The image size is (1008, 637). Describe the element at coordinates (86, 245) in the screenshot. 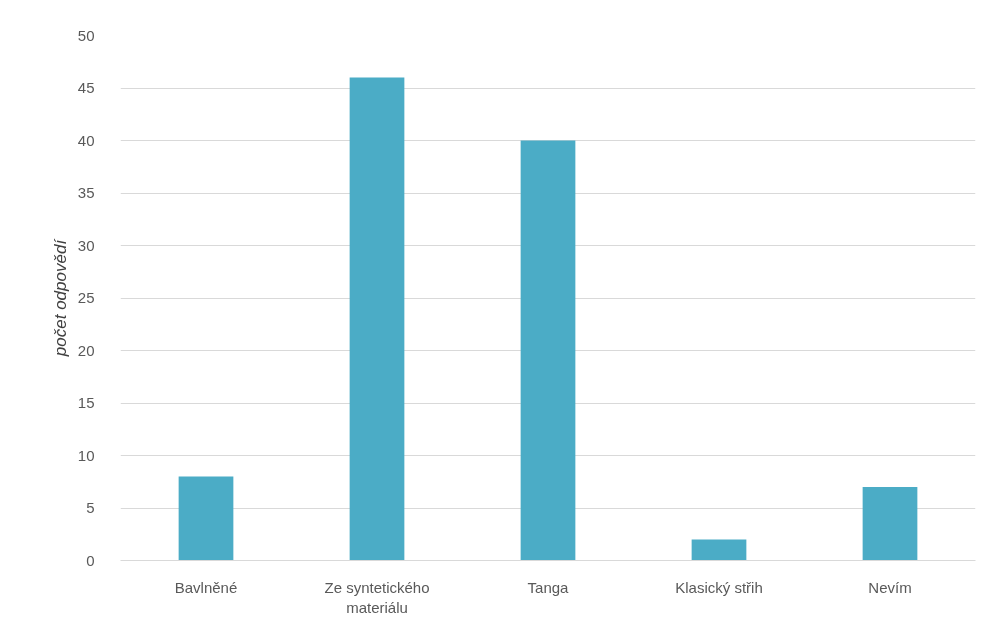

I see `y-tick-label: 30` at that location.